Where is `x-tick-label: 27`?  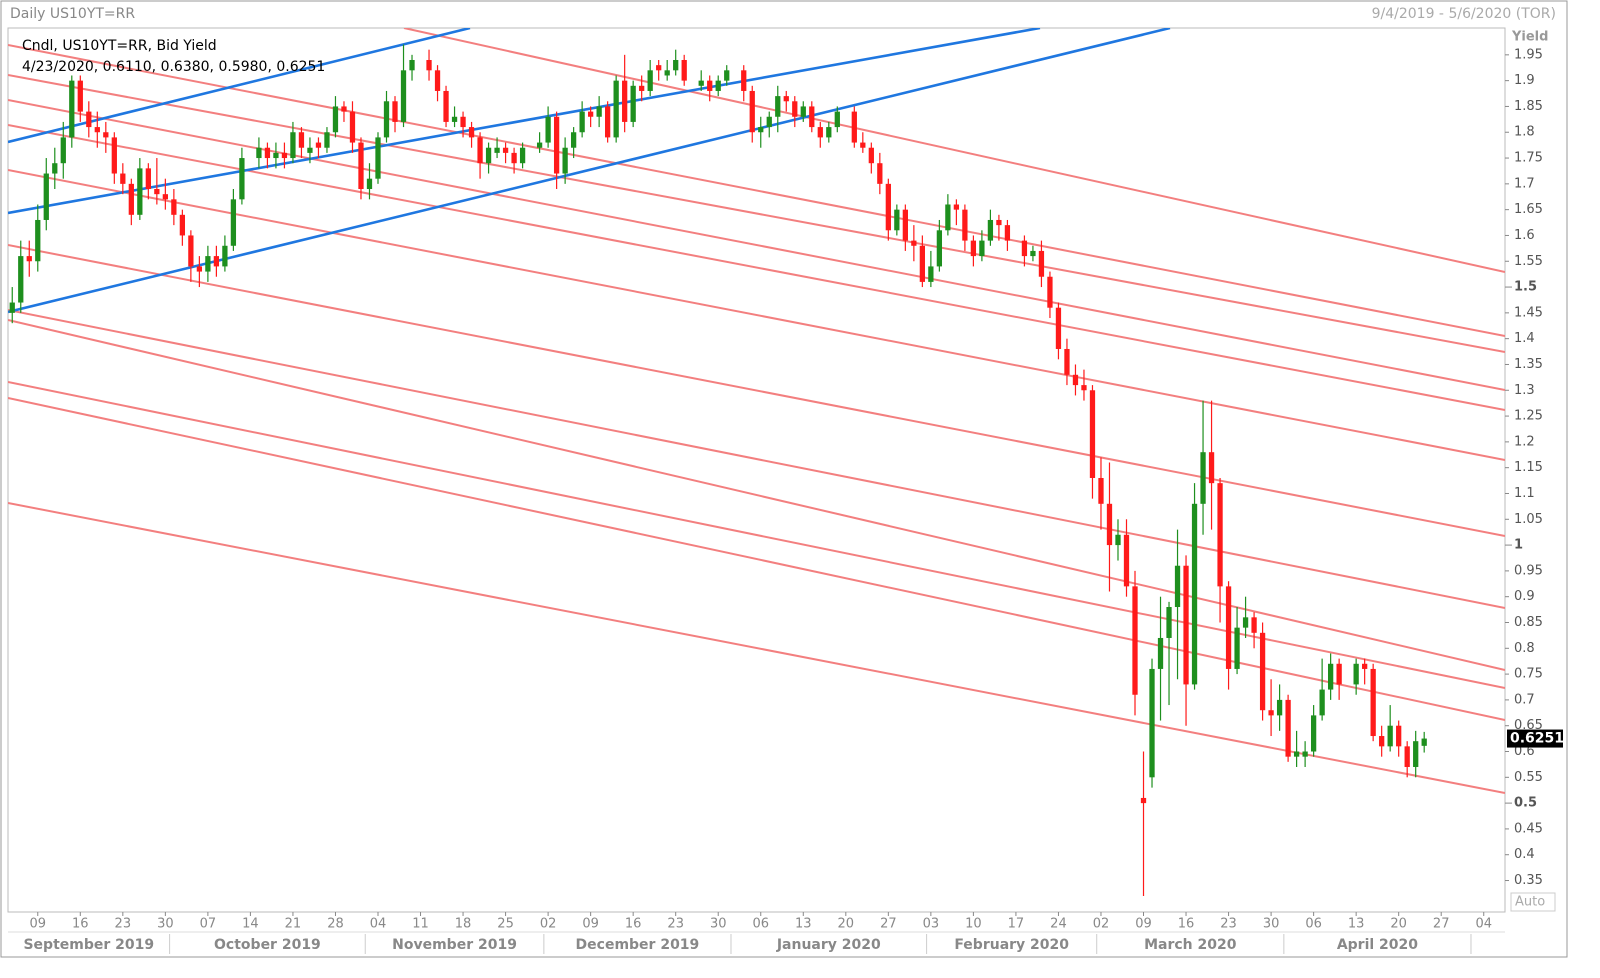 x-tick-label: 27 is located at coordinates (888, 924).